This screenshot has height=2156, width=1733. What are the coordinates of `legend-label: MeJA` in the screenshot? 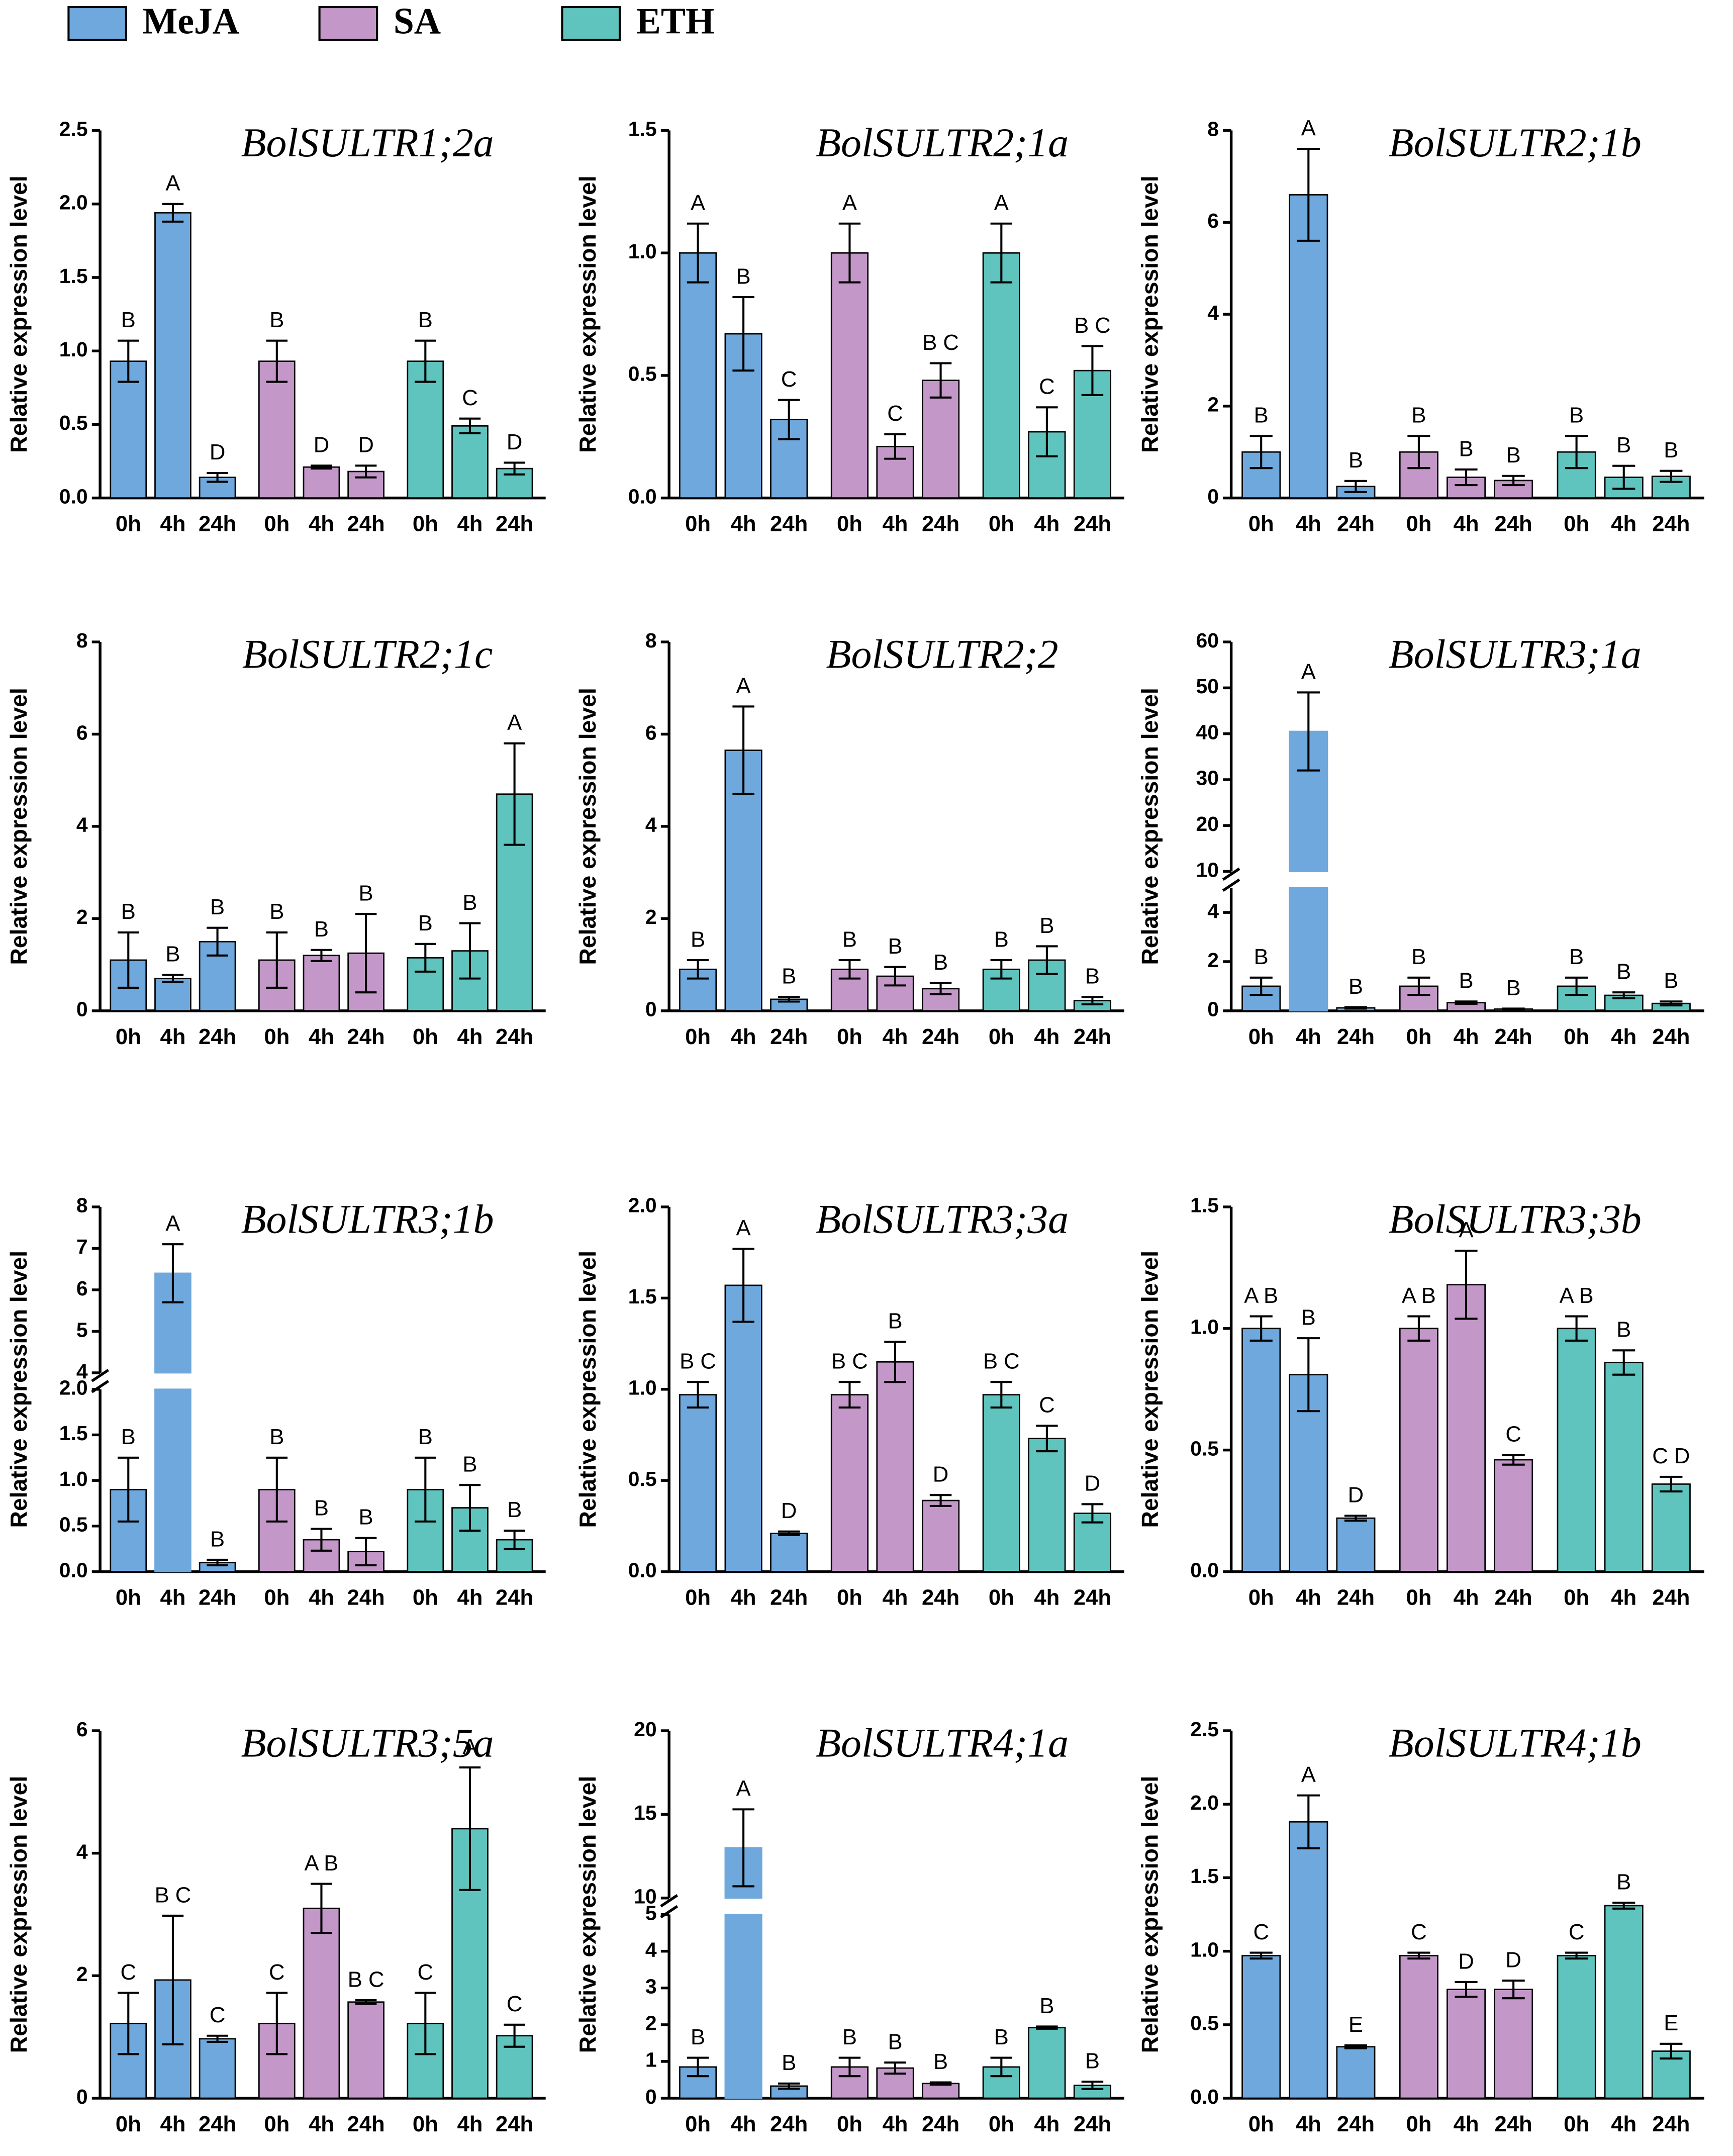 It's located at (191, 21).